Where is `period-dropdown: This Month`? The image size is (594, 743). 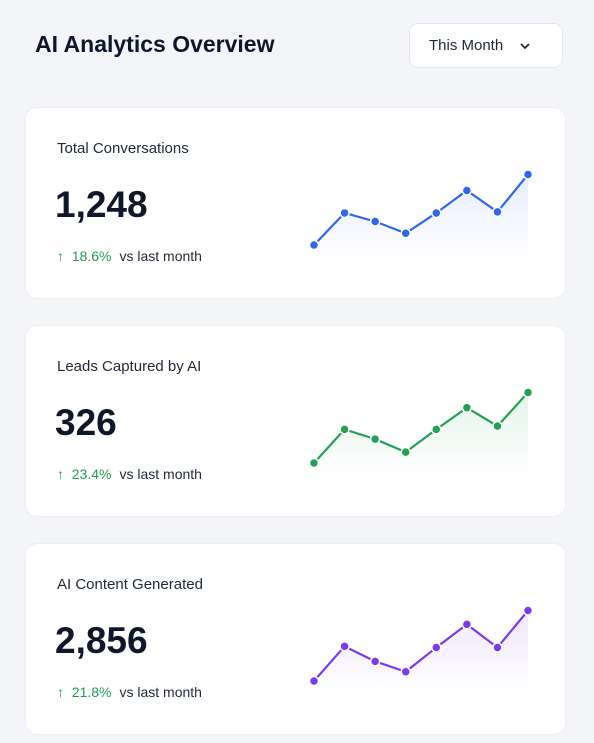
period-dropdown: This Month is located at coordinates (486, 45).